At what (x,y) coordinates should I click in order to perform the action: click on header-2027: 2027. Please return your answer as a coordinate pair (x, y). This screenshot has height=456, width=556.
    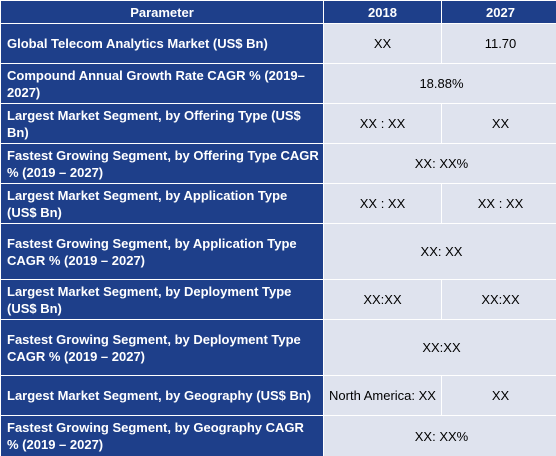
    Looking at the image, I should click on (499, 12).